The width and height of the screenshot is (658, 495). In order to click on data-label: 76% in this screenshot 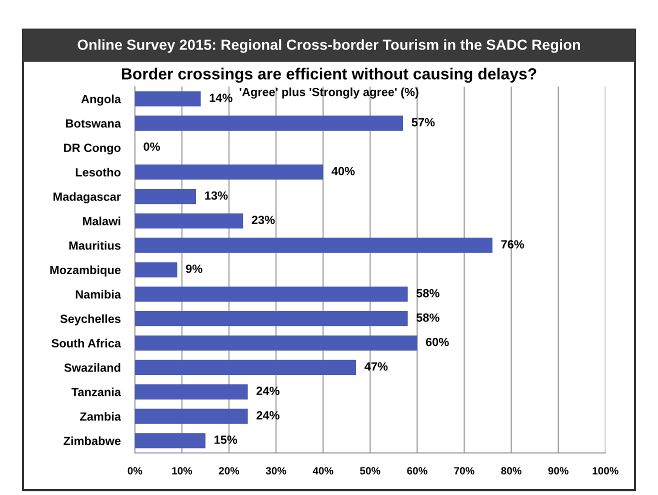, I will do `click(512, 244)`.